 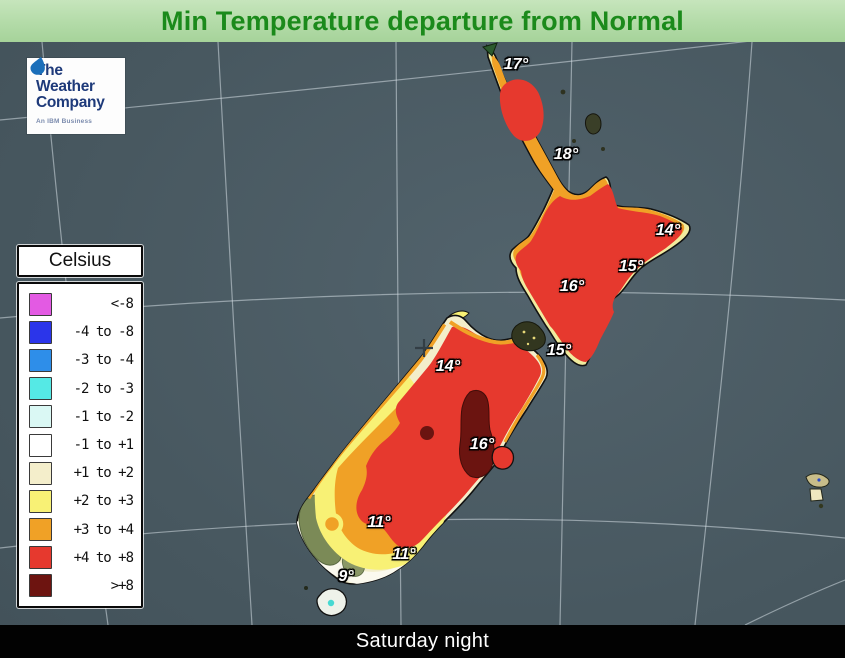 What do you see at coordinates (103, 332) in the screenshot?
I see `legend-label: -4 to -8` at bounding box center [103, 332].